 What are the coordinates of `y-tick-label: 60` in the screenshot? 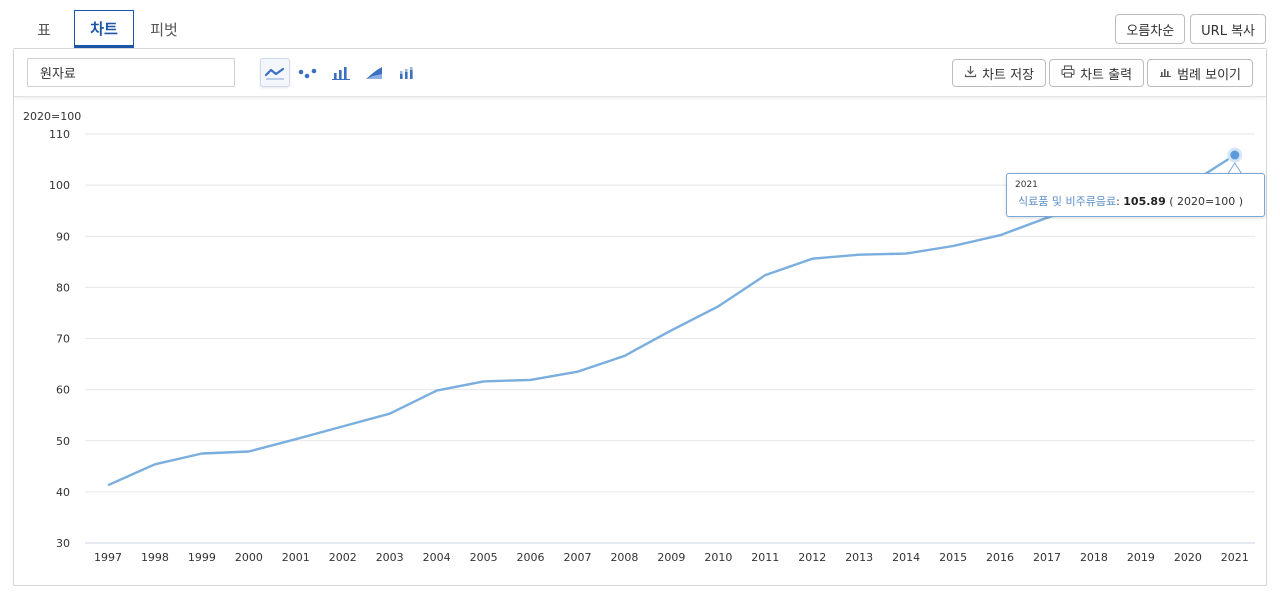 It's located at (63, 390).